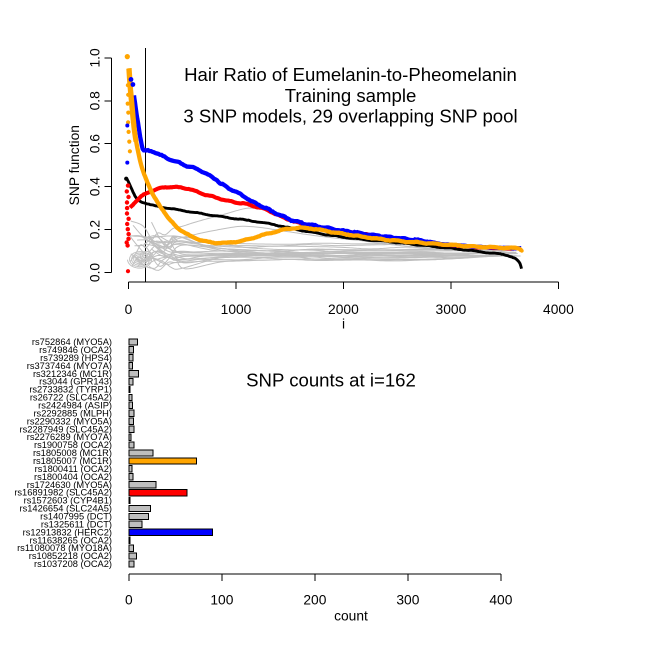 The image size is (672, 672). I want to click on svg-text: 2000, so click(343, 309).